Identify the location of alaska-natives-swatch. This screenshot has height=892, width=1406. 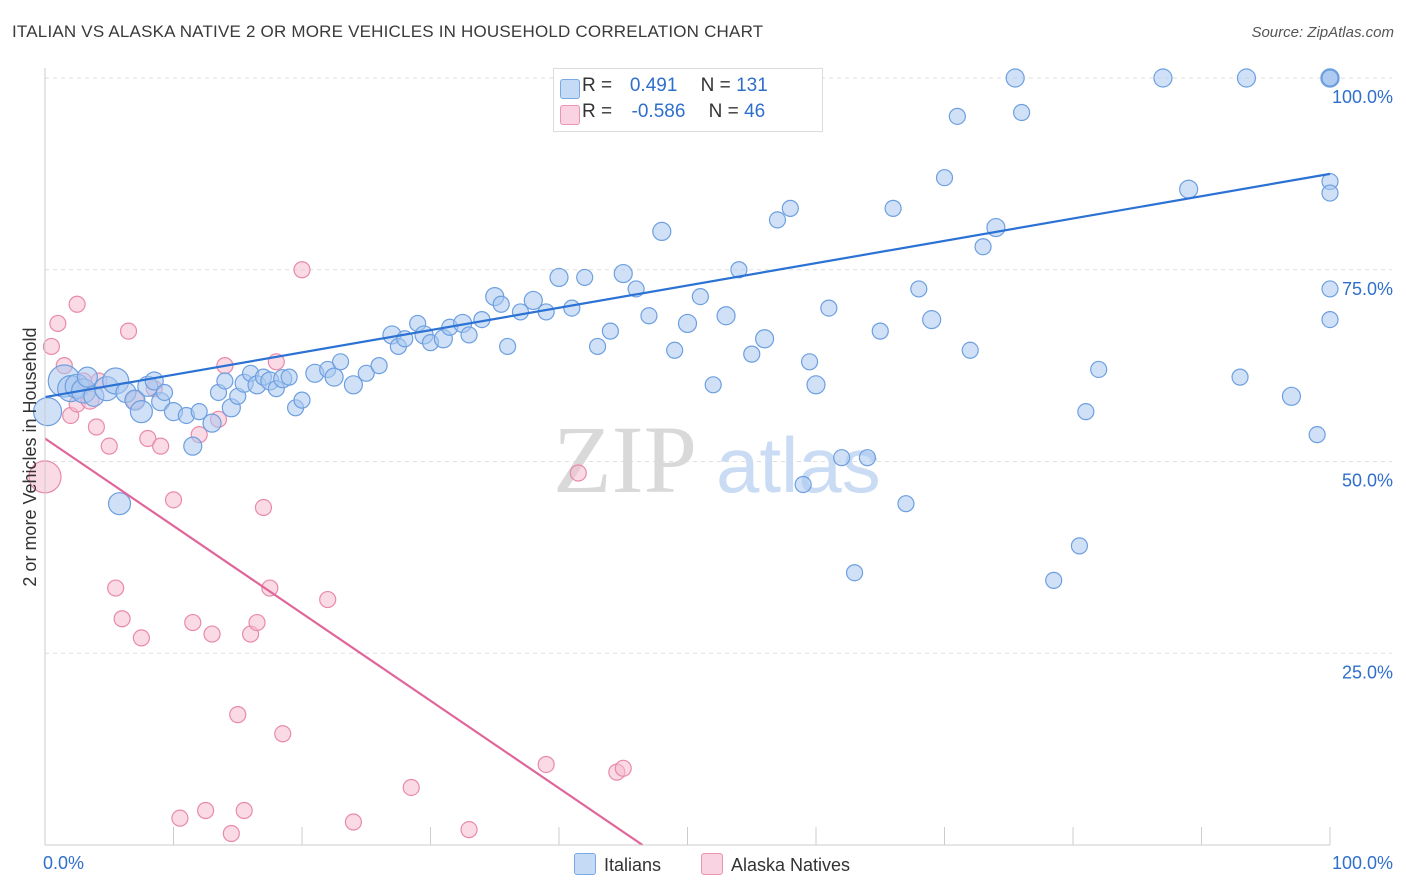
(712, 864).